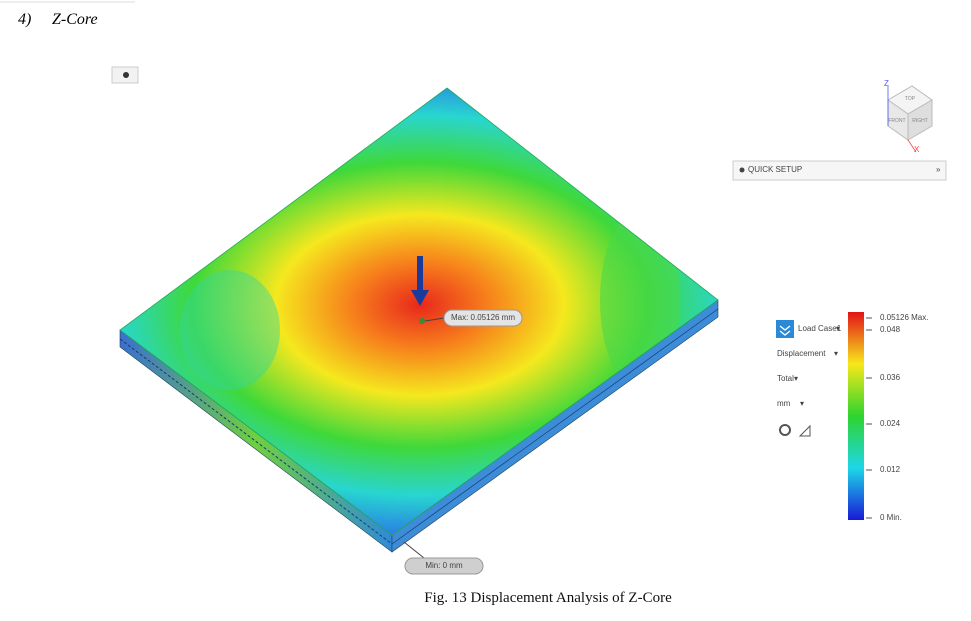  Describe the element at coordinates (75, 19) in the screenshot. I see `heading-title: Z-Core` at that location.